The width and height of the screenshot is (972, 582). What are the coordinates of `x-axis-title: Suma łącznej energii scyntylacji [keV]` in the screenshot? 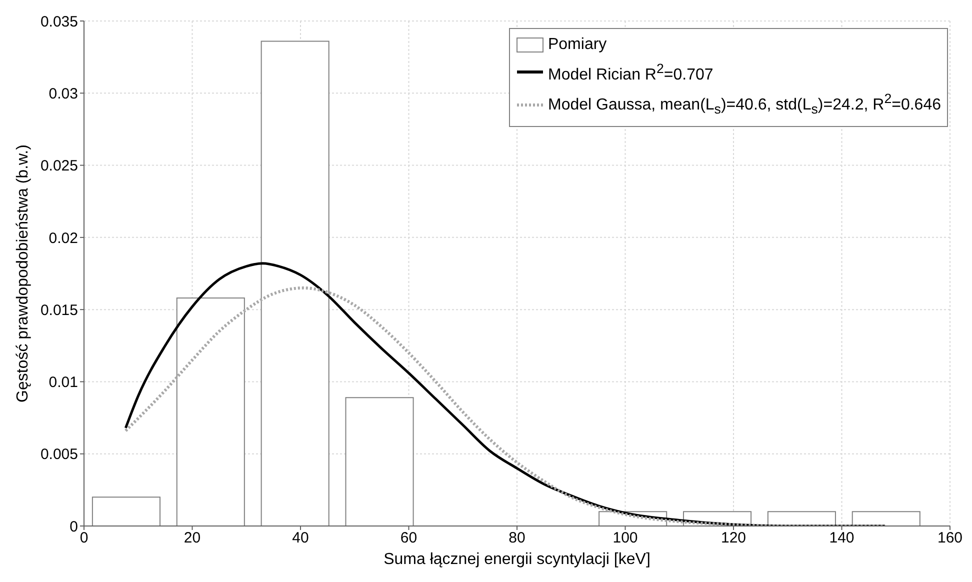 It's located at (517, 559).